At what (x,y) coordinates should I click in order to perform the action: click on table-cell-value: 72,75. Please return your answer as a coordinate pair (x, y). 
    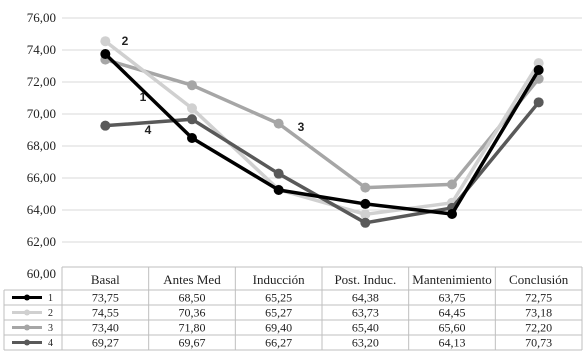
    Looking at the image, I should click on (538, 298).